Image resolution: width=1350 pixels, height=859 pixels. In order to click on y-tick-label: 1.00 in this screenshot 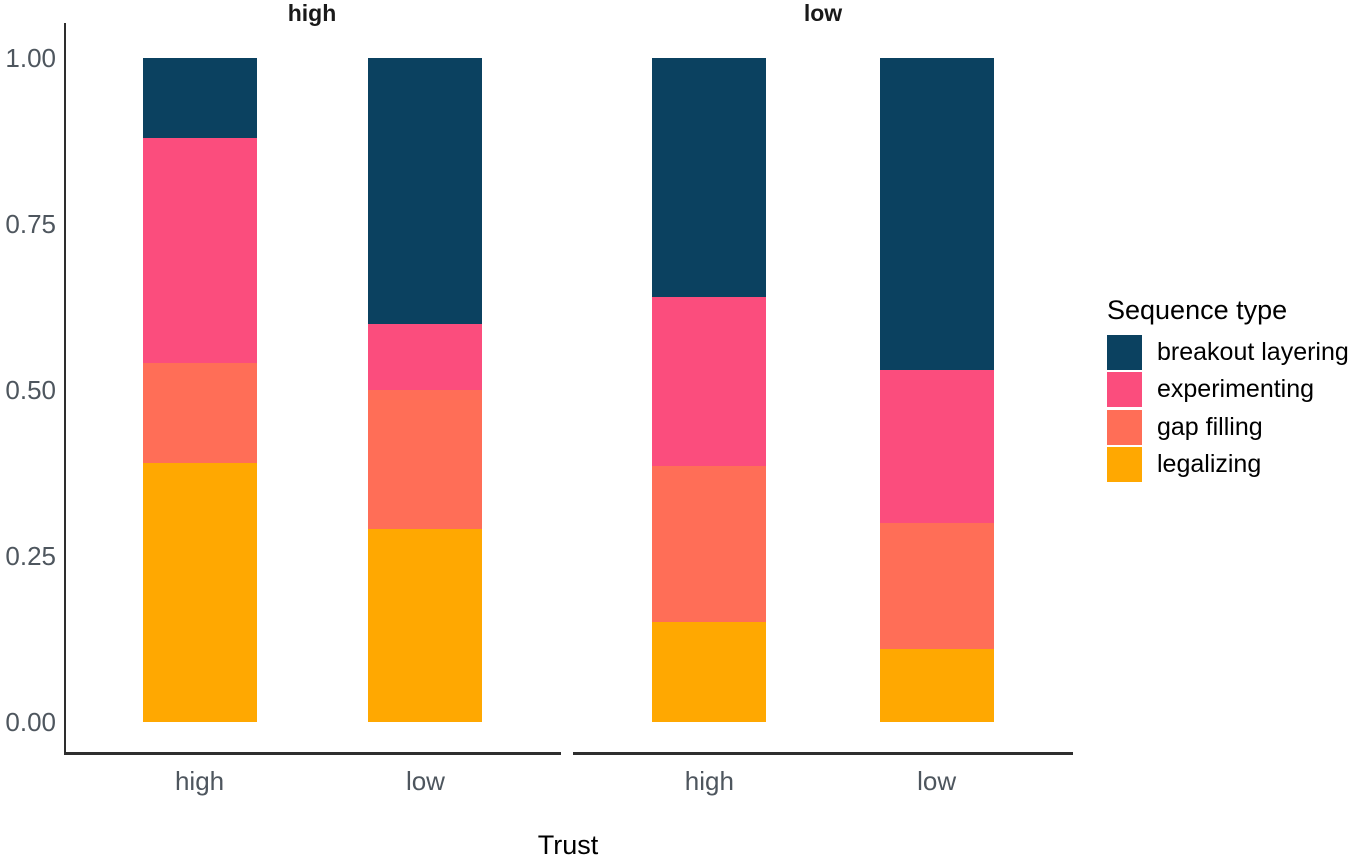, I will do `click(30, 58)`.